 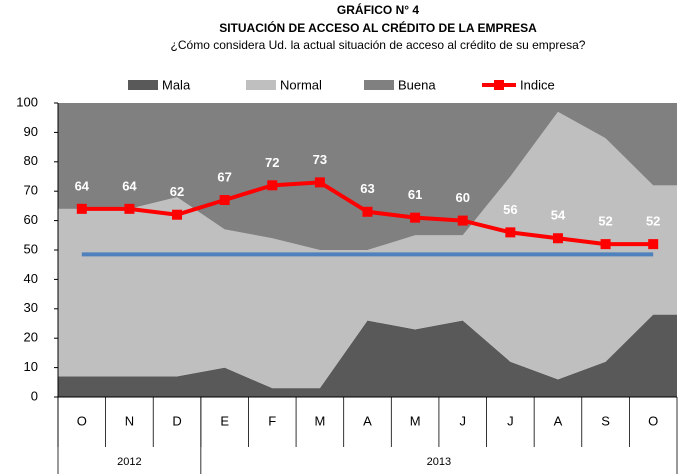 What do you see at coordinates (499, 85) in the screenshot?
I see `legend-marker` at bounding box center [499, 85].